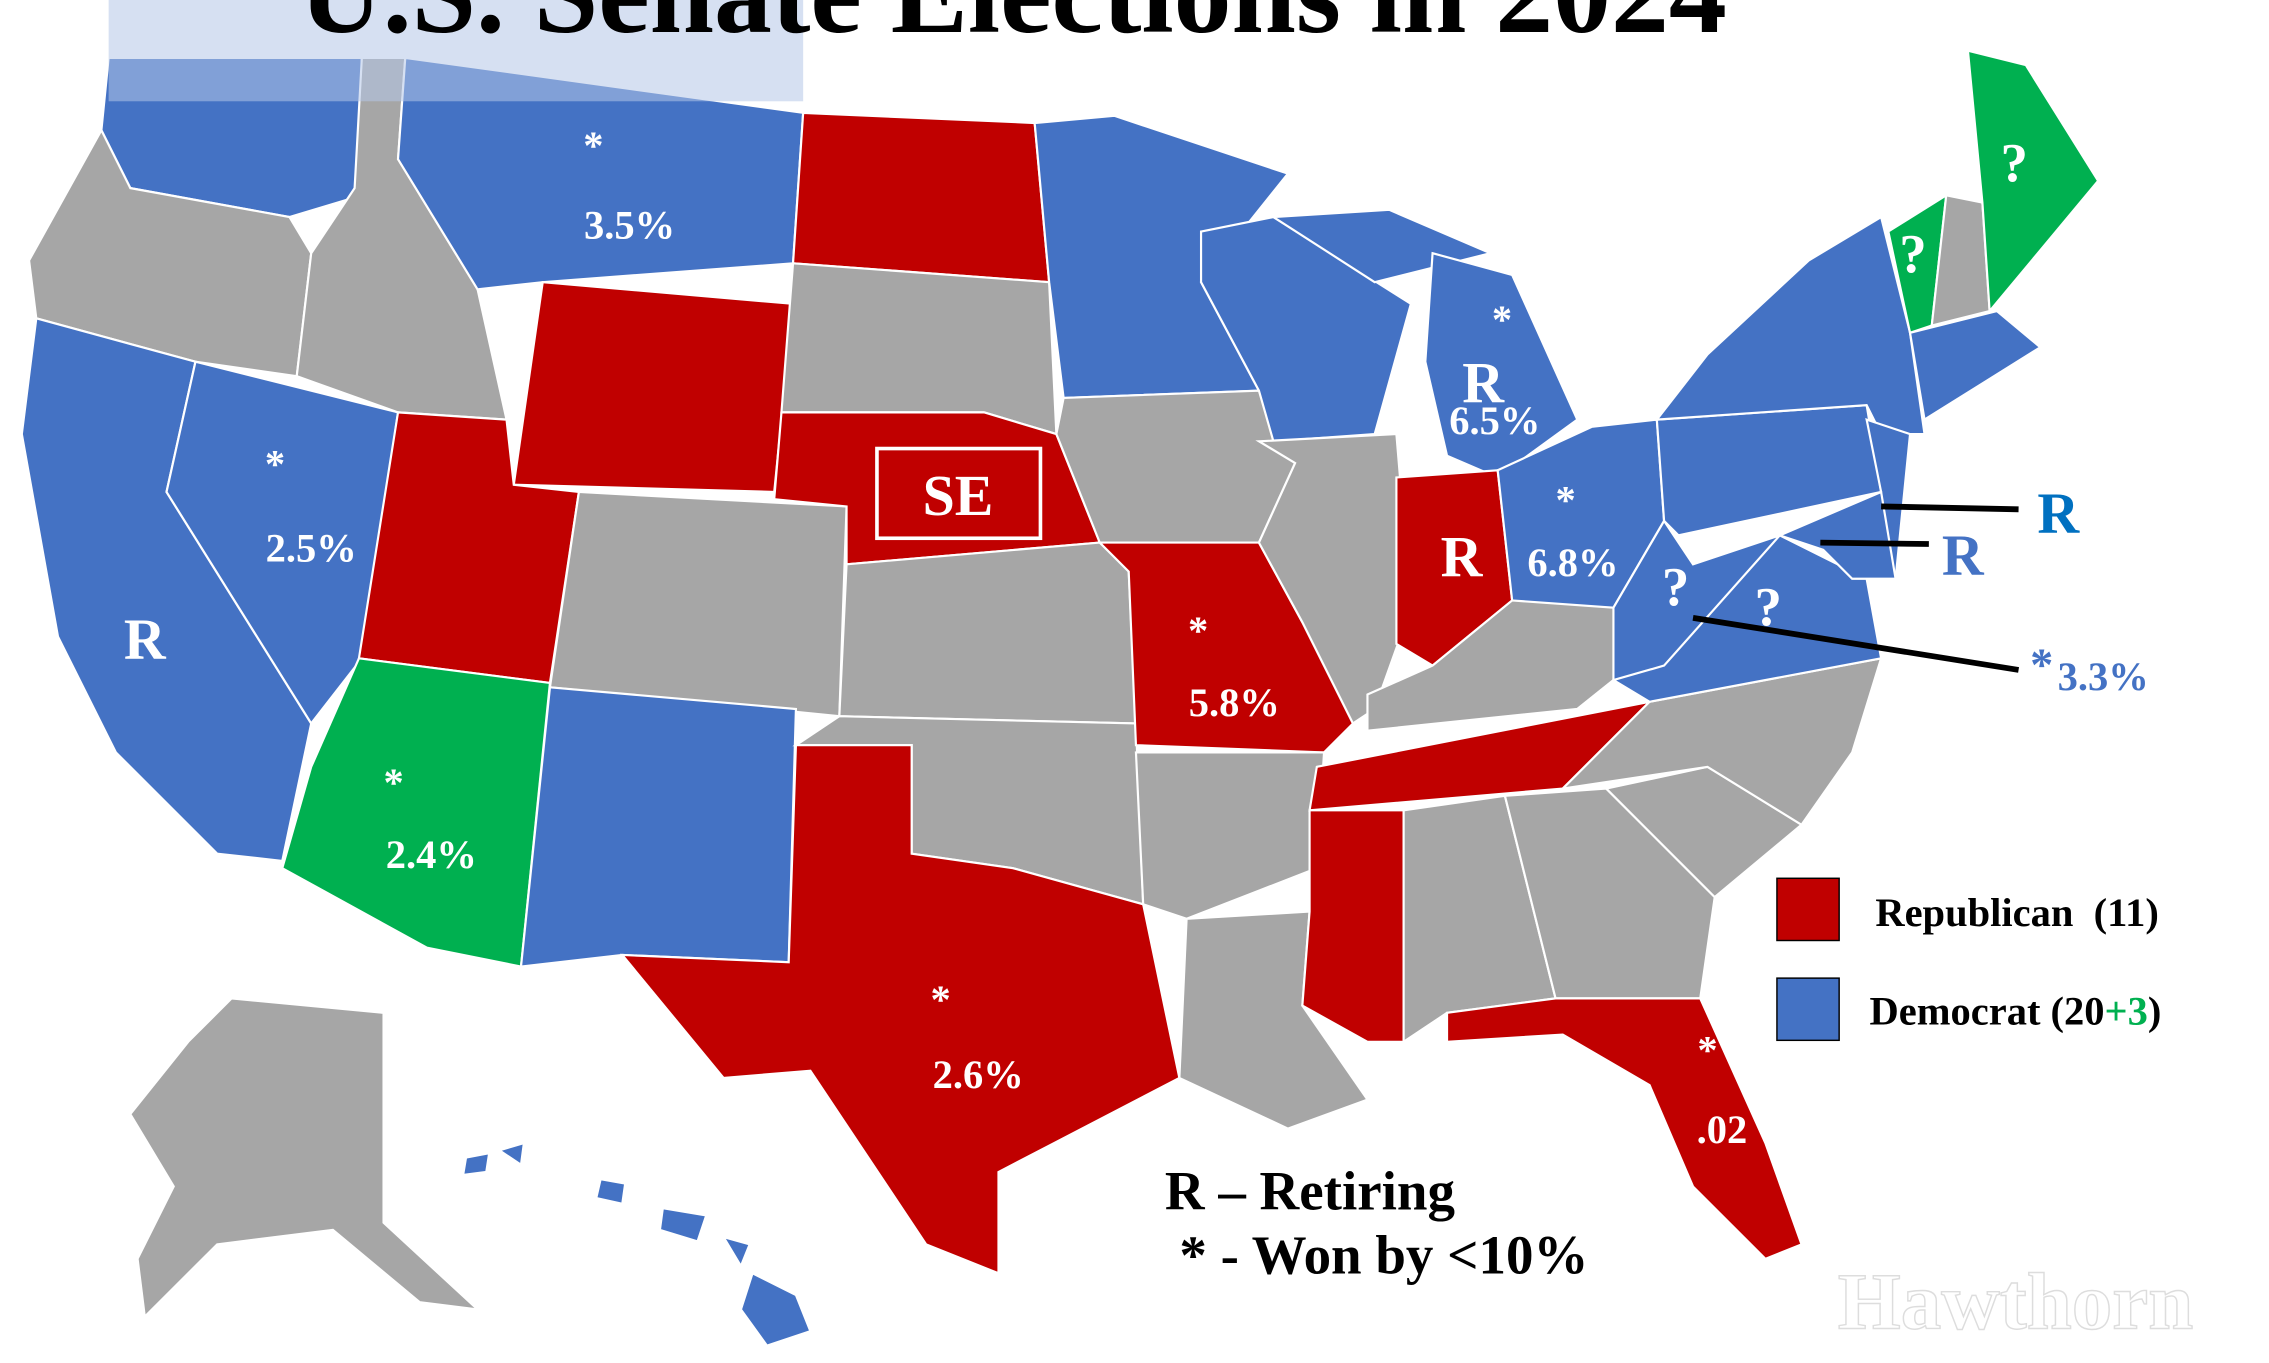  What do you see at coordinates (1987, 1010) in the screenshot?
I see `legend-part: Democrat (20` at bounding box center [1987, 1010].